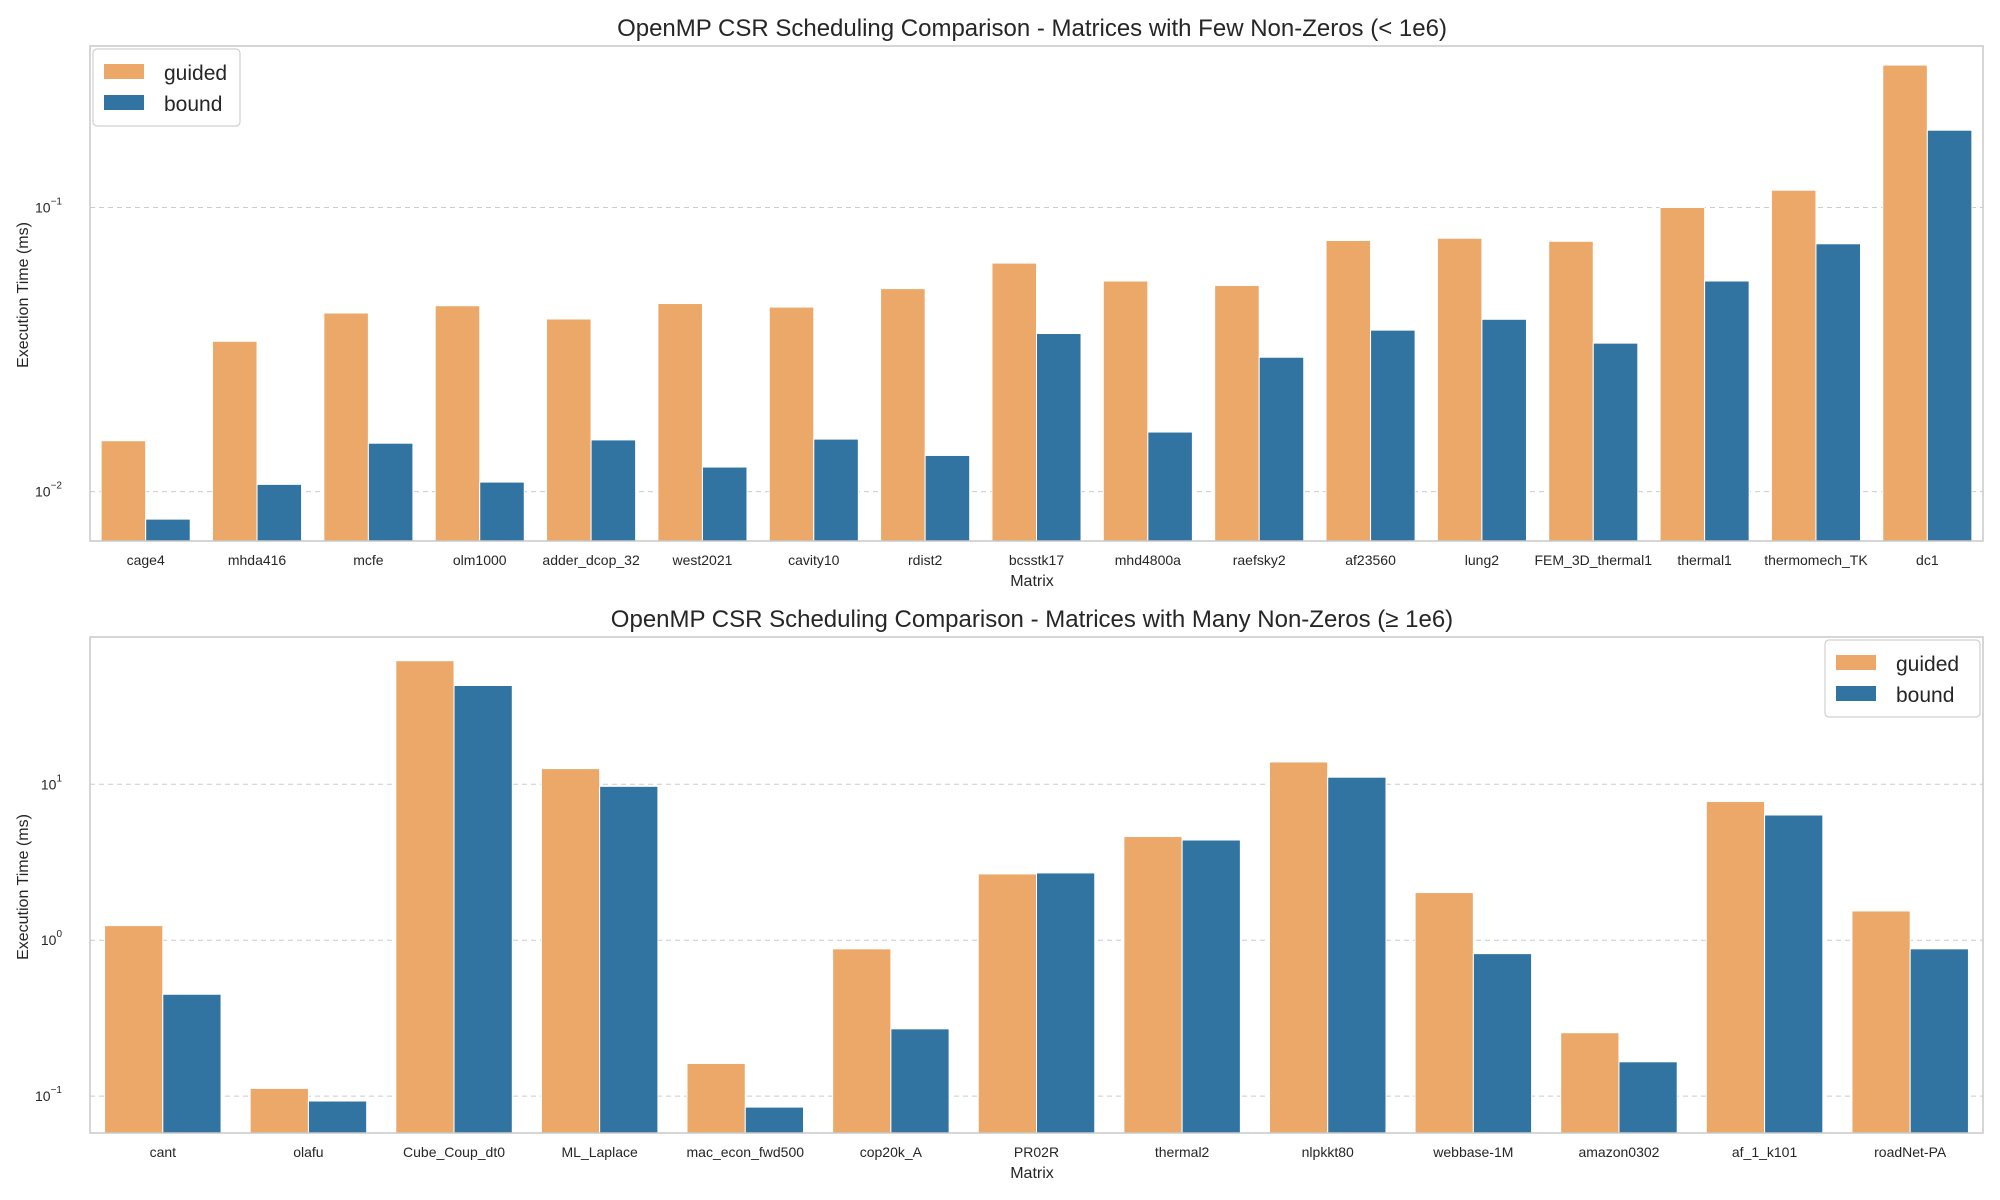 The height and width of the screenshot is (1200, 2000). Describe the element at coordinates (1182, 1152) in the screenshot. I see `x-tick-label: thermal2` at that location.